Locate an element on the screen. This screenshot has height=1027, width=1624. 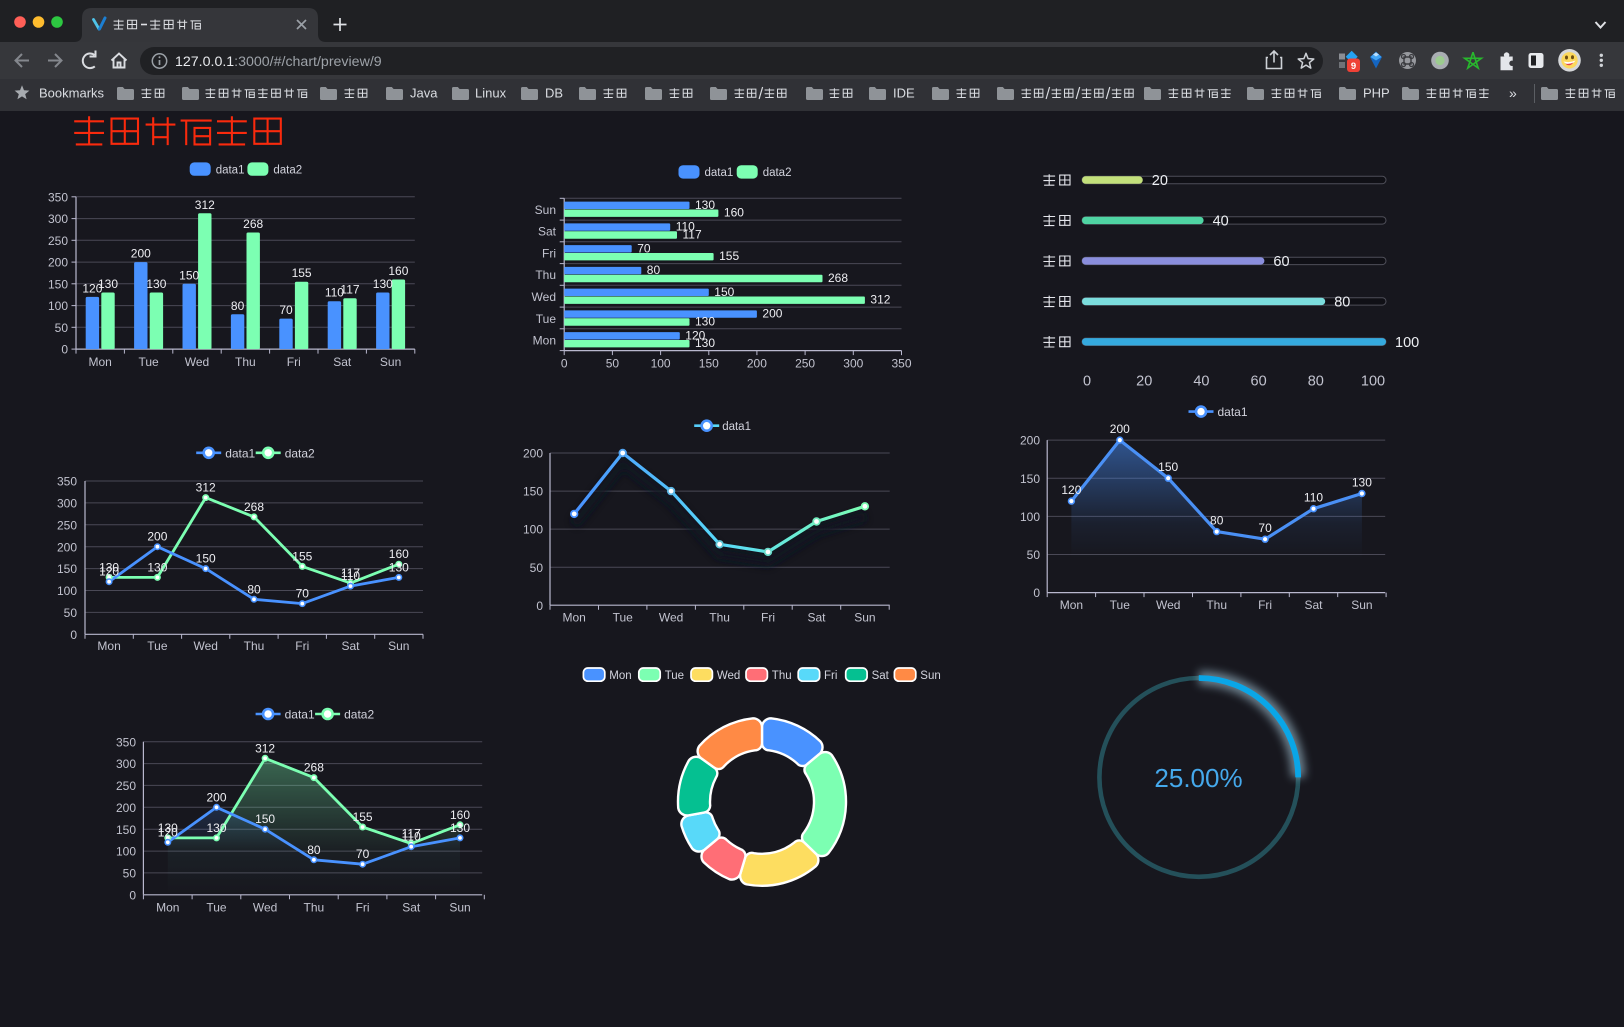
svg-text: 25.00% is located at coordinates (1198, 778).